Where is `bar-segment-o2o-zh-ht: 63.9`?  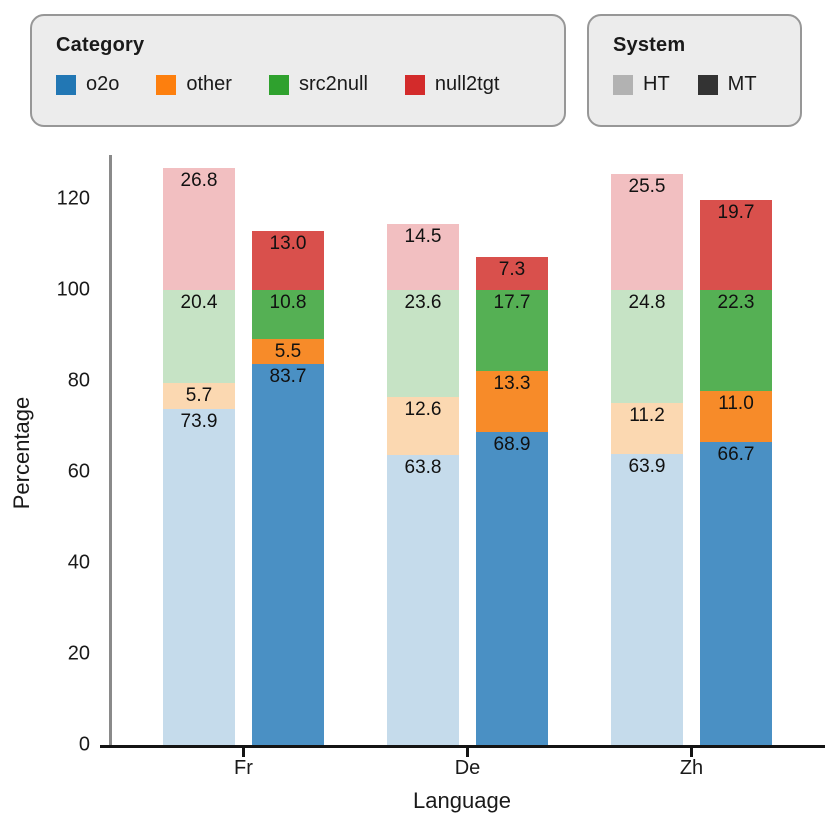
bar-segment-o2o-zh-ht: 63.9 is located at coordinates (647, 599).